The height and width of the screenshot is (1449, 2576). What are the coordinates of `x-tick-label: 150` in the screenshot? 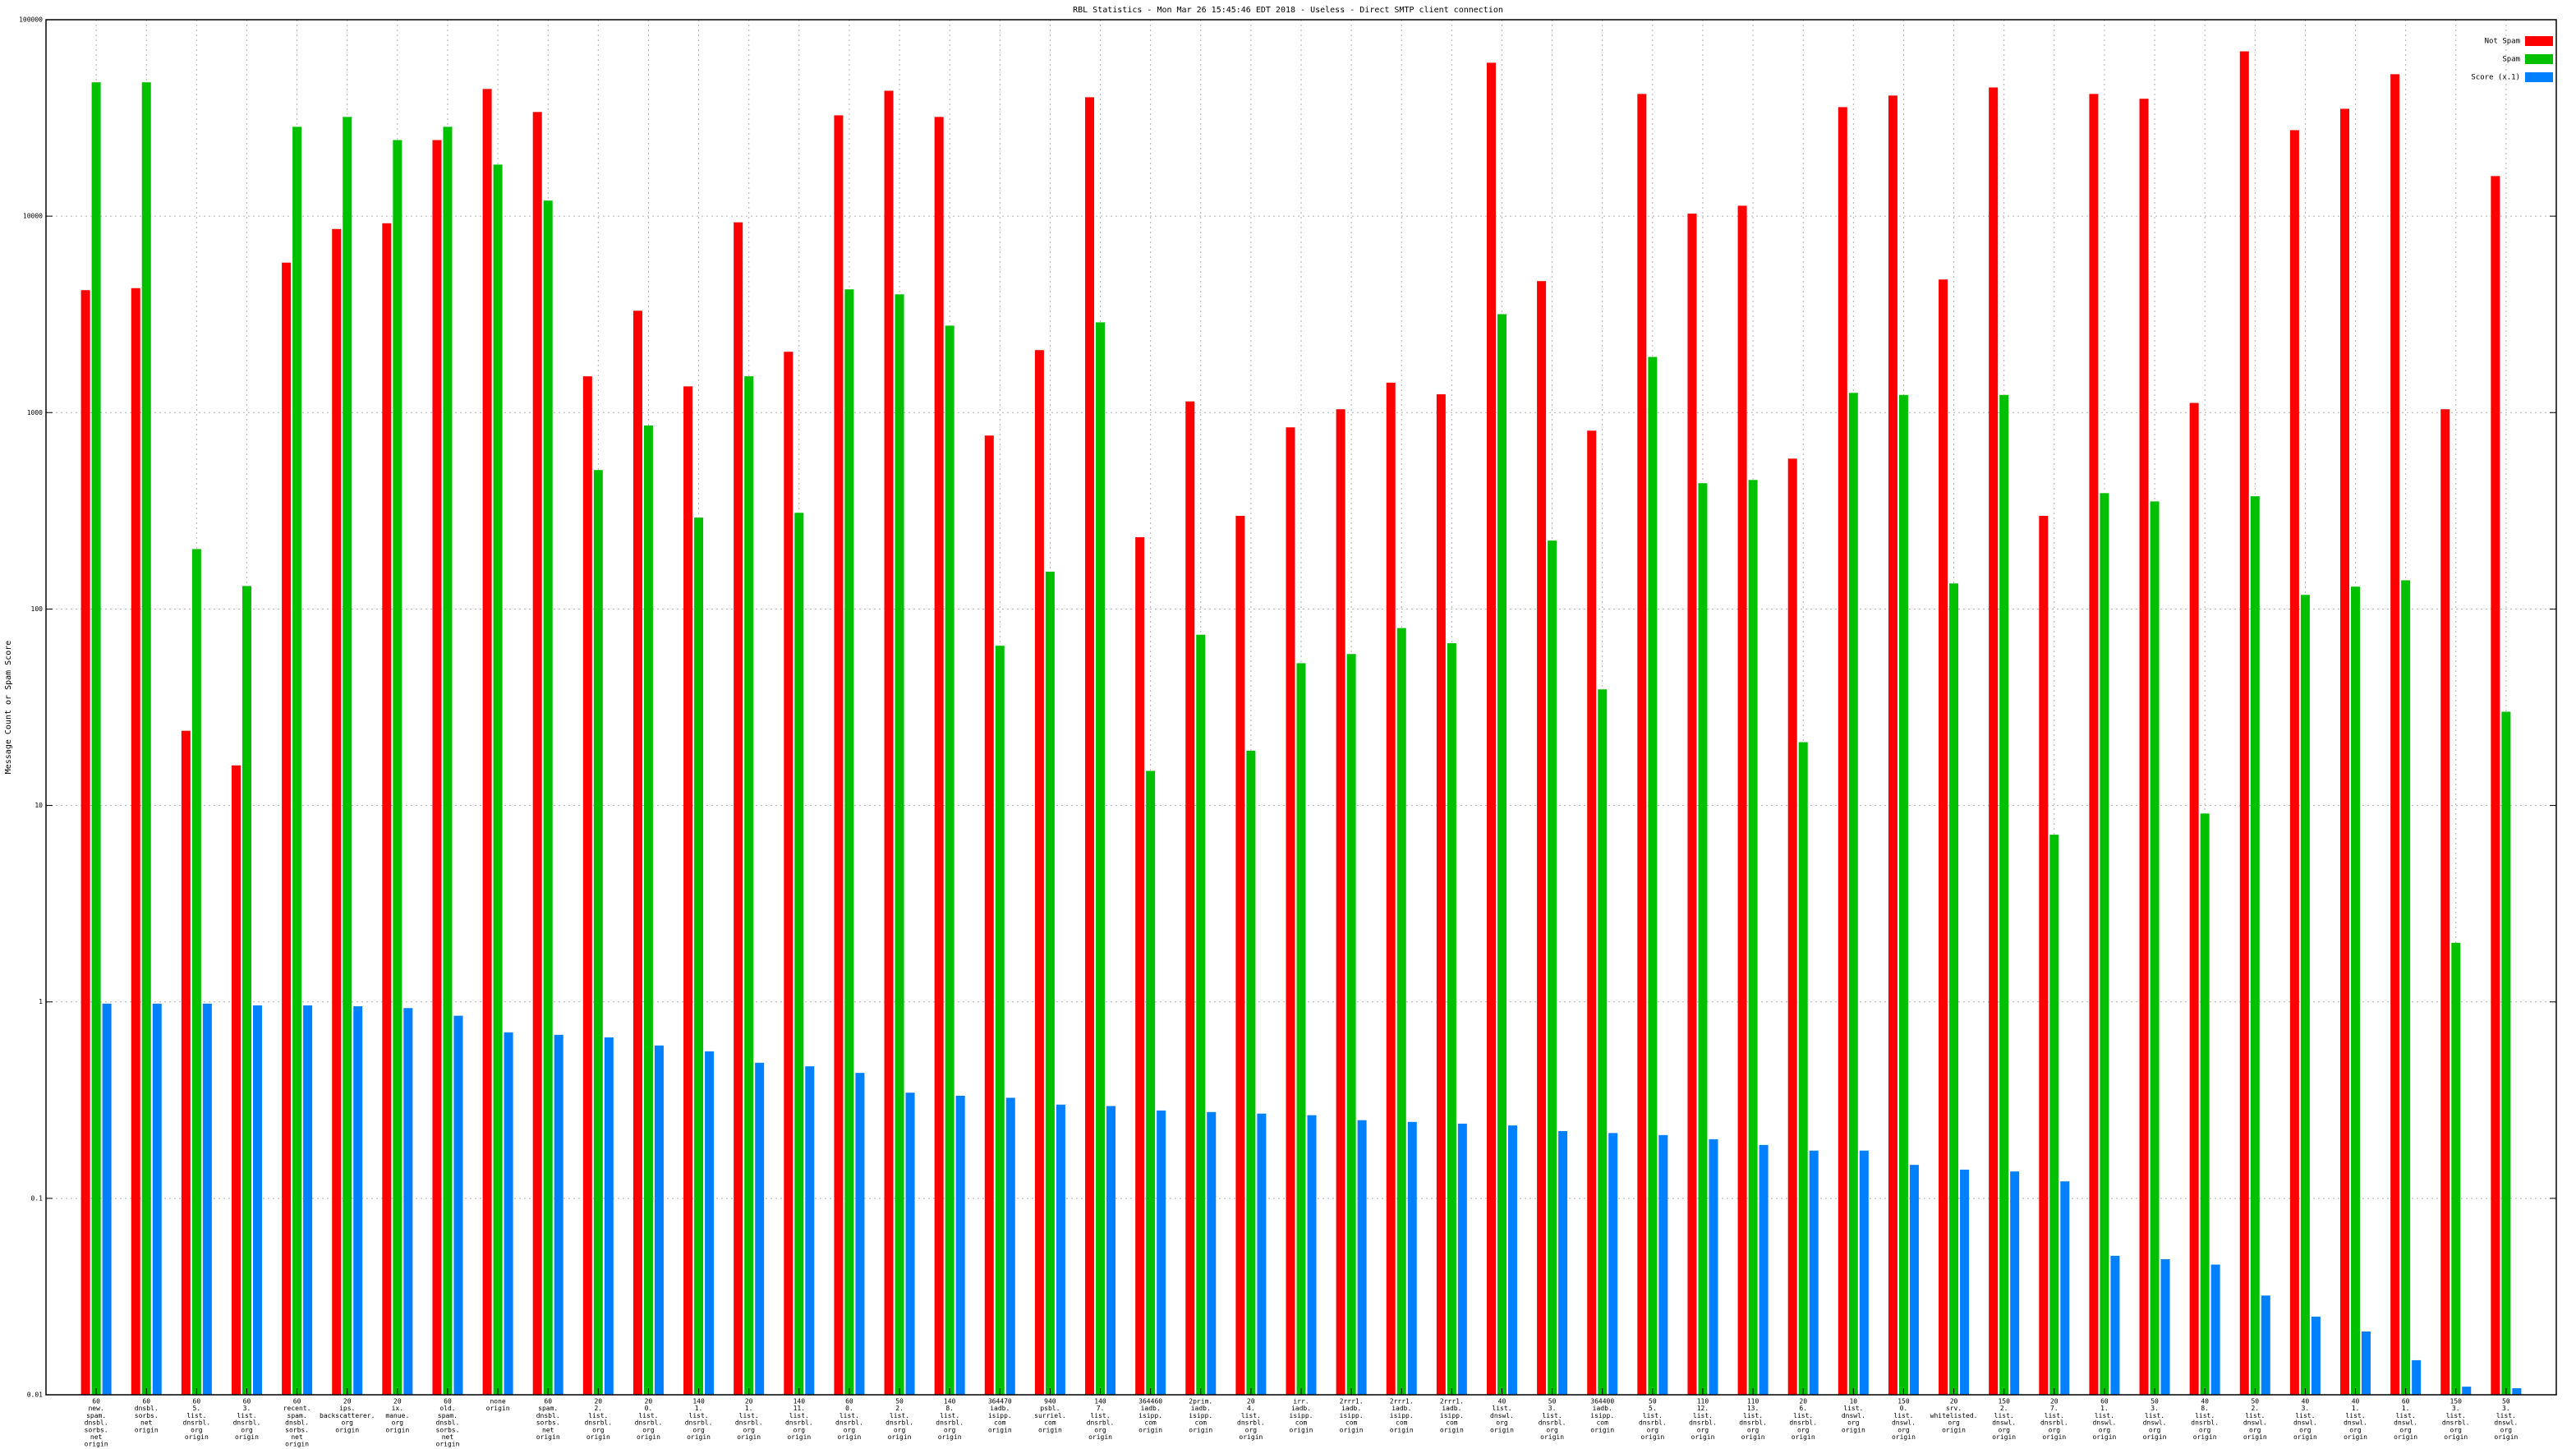 It's located at (2456, 1402).